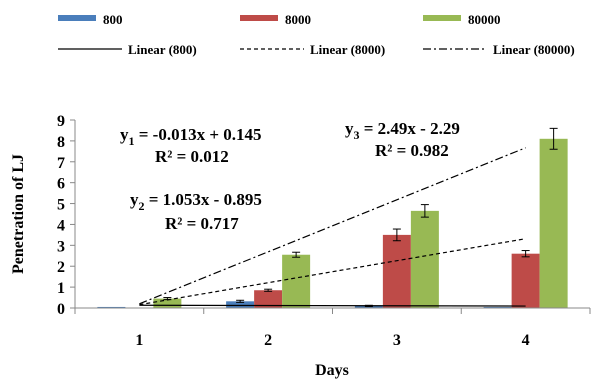 This screenshot has height=379, width=597. I want to click on y-tick-label: 5, so click(61, 205).